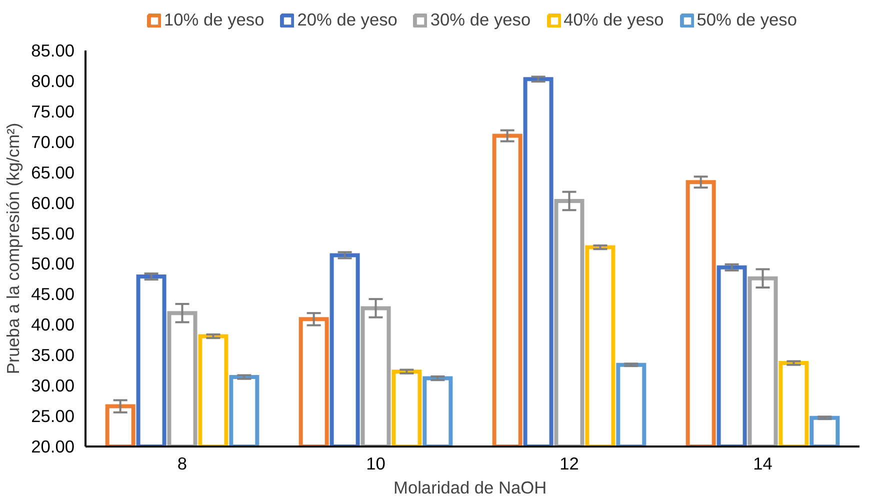  Describe the element at coordinates (376, 464) in the screenshot. I see `x-tick-label: 10` at that location.